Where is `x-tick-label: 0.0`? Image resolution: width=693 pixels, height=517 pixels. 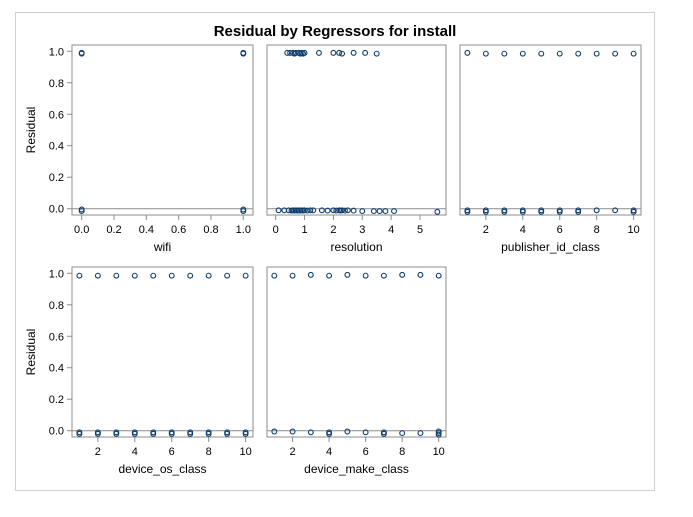 x-tick-label: 0.0 is located at coordinates (81, 230).